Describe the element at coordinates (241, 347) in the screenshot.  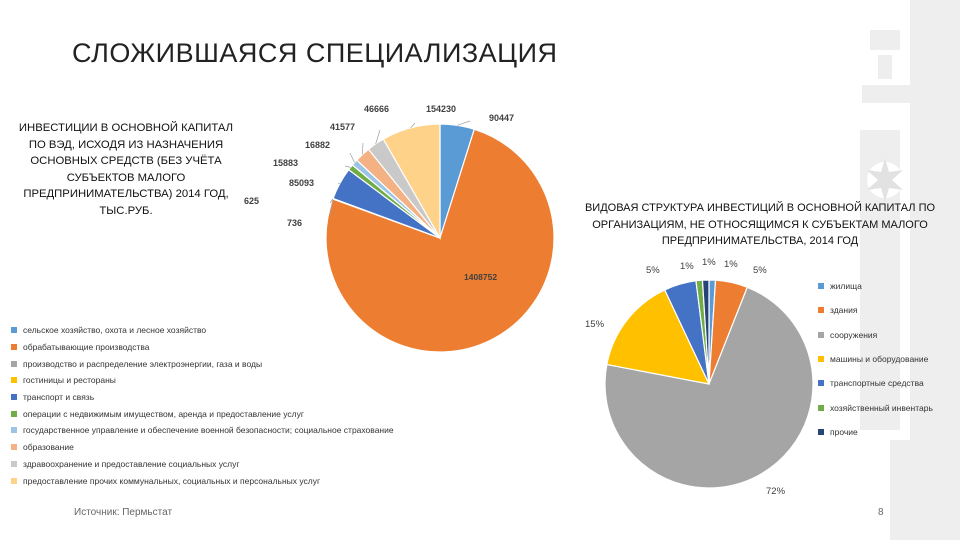
I see `chart1-legend-item: обрабатывающие производства` at that location.